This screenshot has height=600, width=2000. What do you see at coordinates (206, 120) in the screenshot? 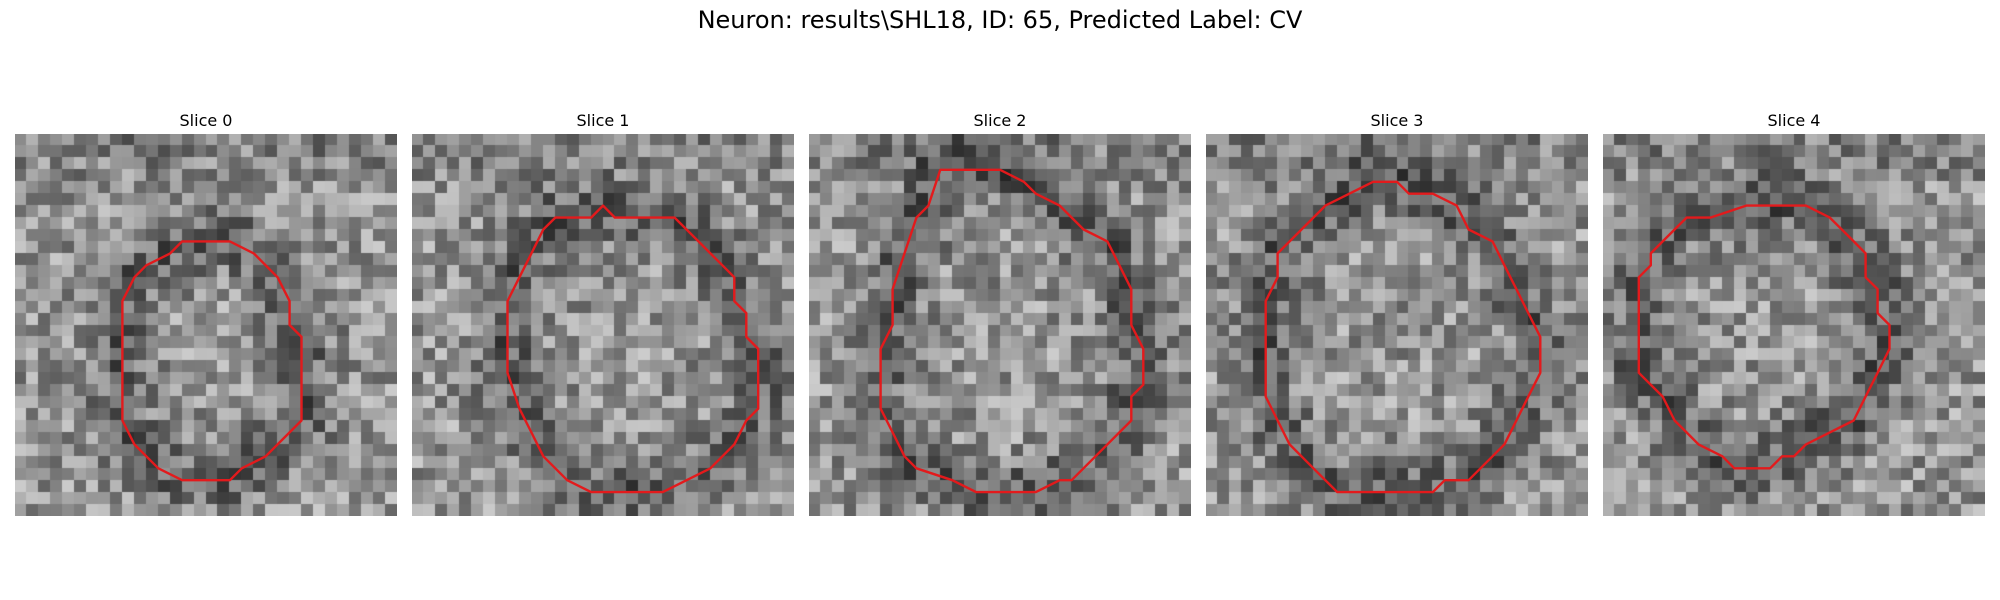
I see `slice-title: Slice 0` at bounding box center [206, 120].